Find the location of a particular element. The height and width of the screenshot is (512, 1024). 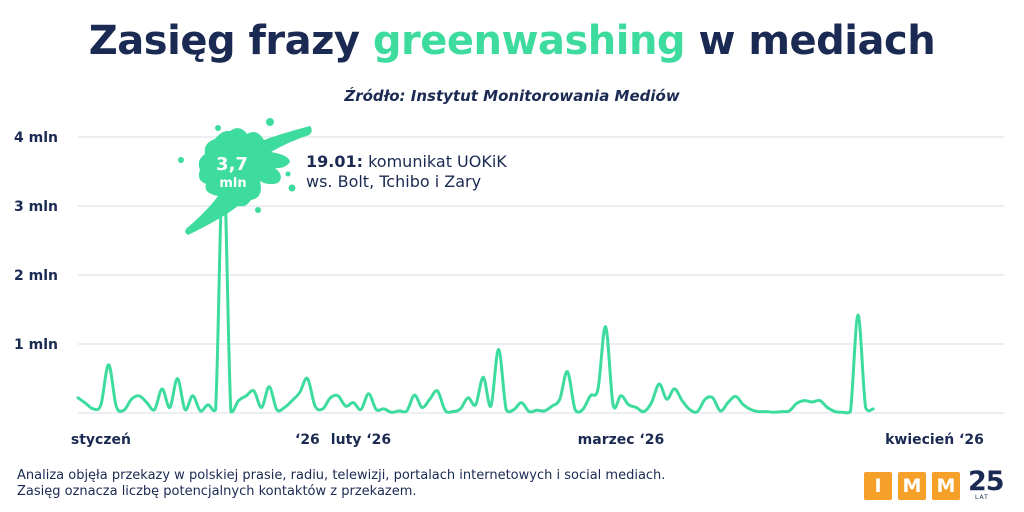

peak-value-label: 3,7 is located at coordinates (232, 164).